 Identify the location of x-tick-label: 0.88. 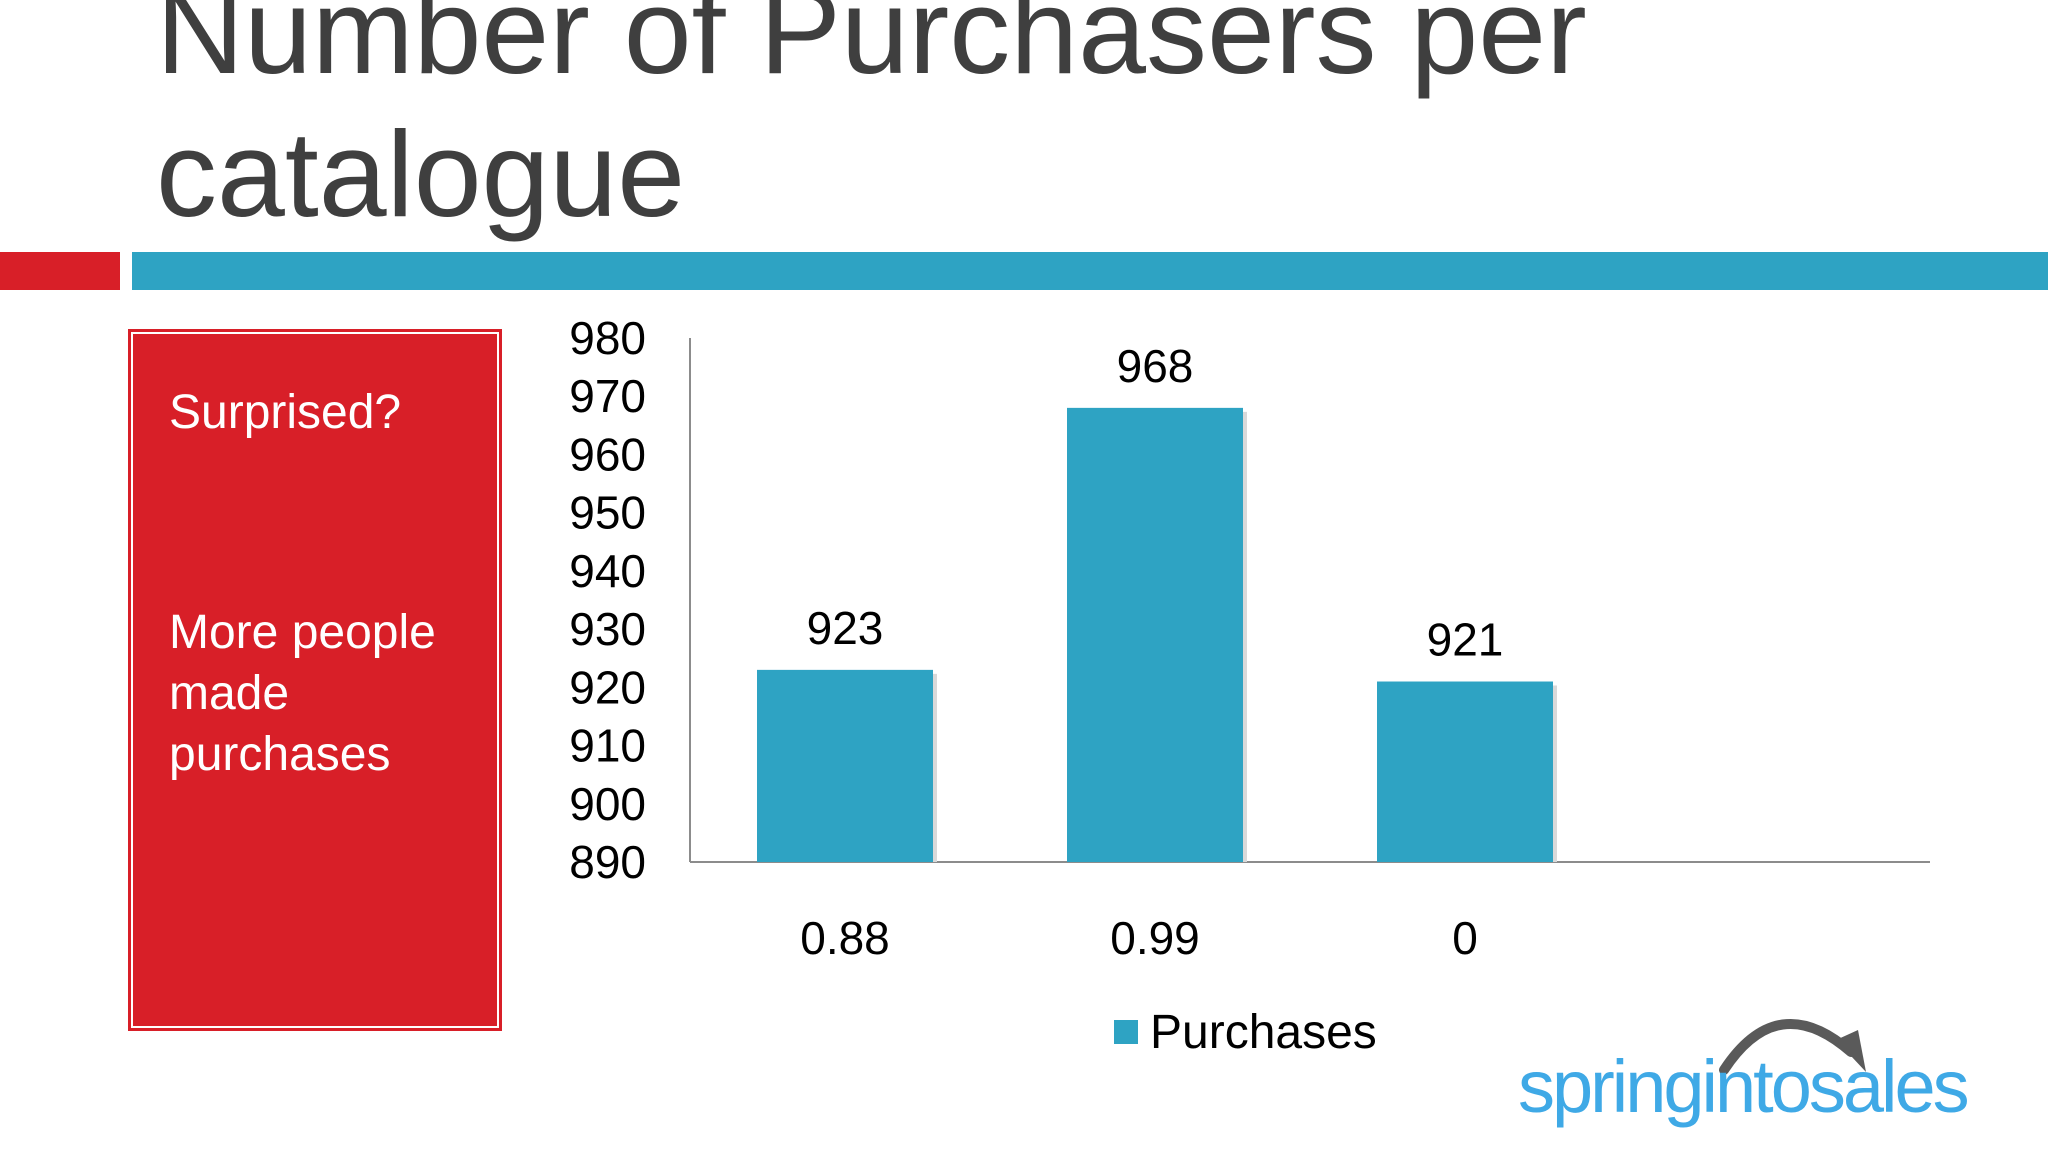
(845, 938).